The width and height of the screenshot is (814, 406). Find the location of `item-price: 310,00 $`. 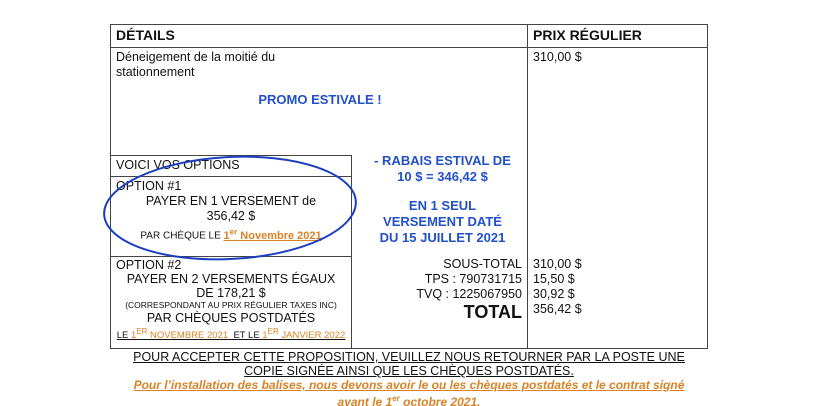

item-price: 310,00 $ is located at coordinates (557, 57).